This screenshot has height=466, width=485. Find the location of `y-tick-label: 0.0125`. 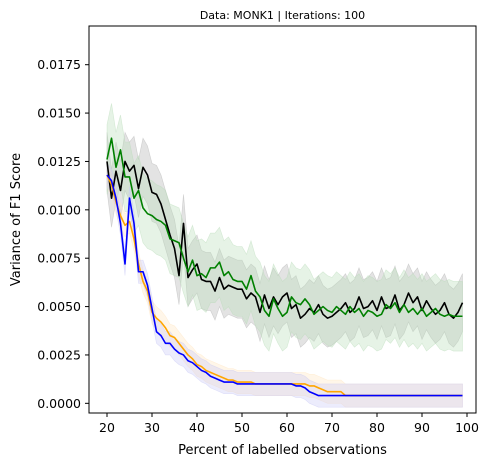

y-tick-label: 0.0125 is located at coordinates (59, 161).